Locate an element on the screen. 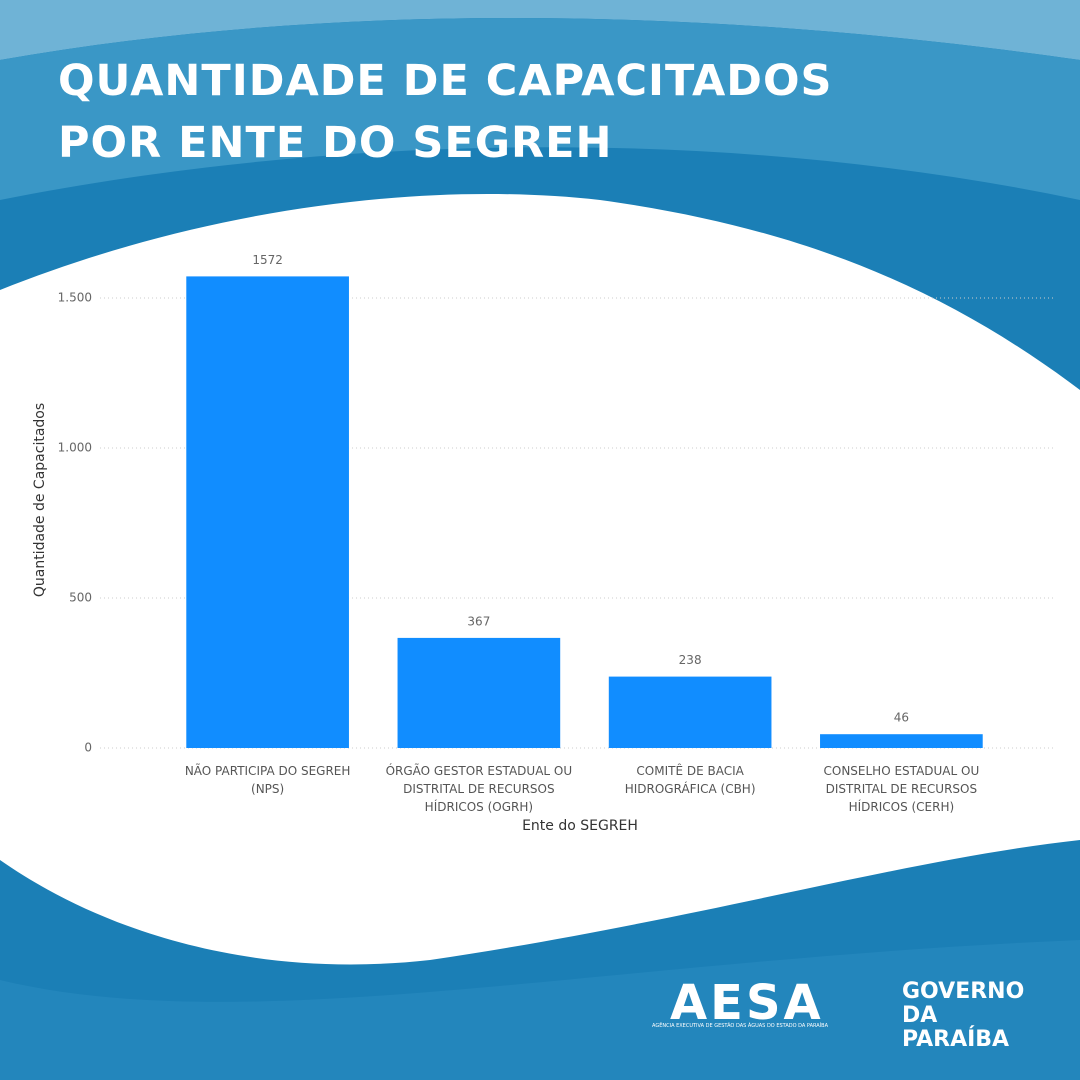  x-tick-label: NÃO PARTICIPA DO SEGREH (NPS) is located at coordinates (267, 780).